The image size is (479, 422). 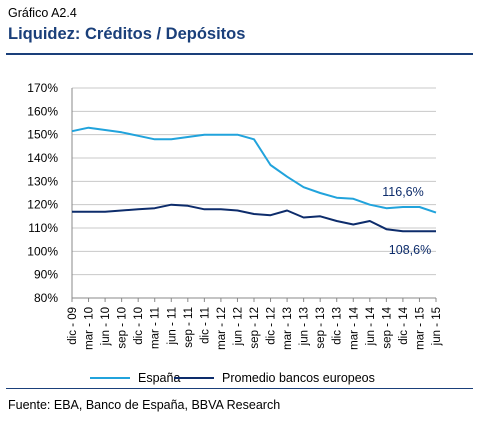 I want to click on x-tick-label: dic - 13, so click(x=338, y=326).